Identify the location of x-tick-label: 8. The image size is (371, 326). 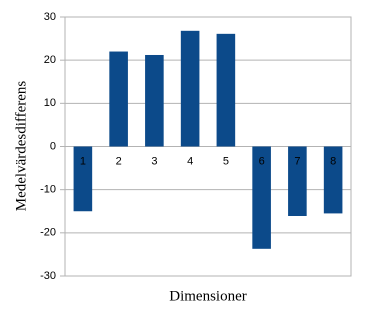
(333, 161).